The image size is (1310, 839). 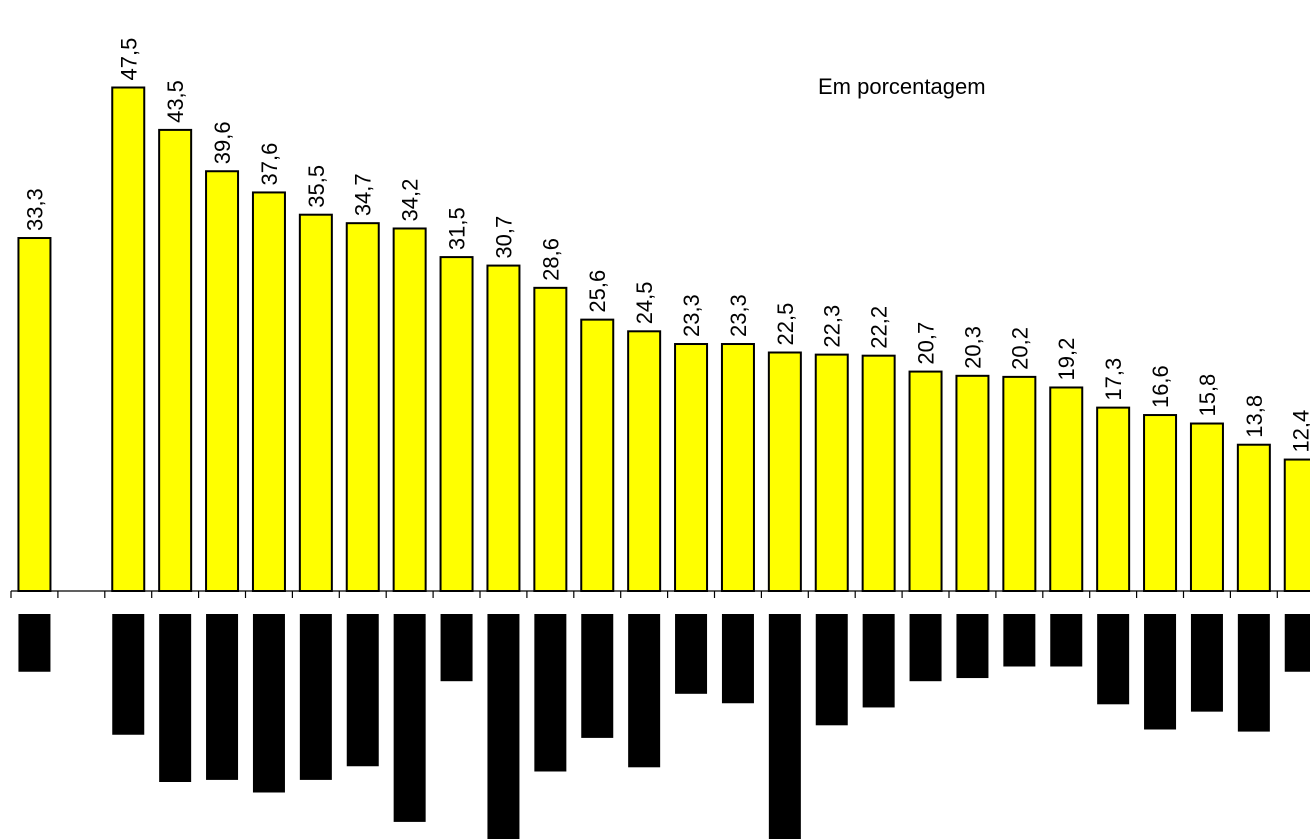 I want to click on data-label: 47,5, so click(x=128, y=59).